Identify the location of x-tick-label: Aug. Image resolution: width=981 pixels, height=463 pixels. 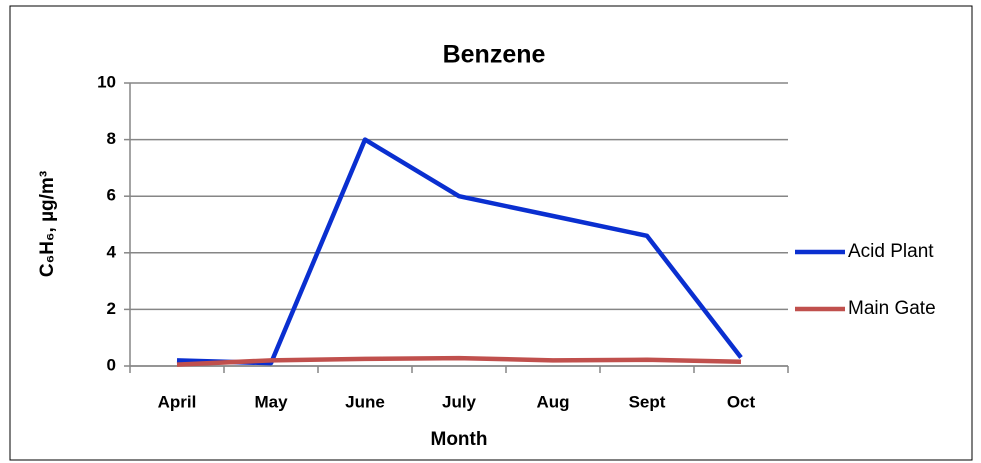
(552, 401).